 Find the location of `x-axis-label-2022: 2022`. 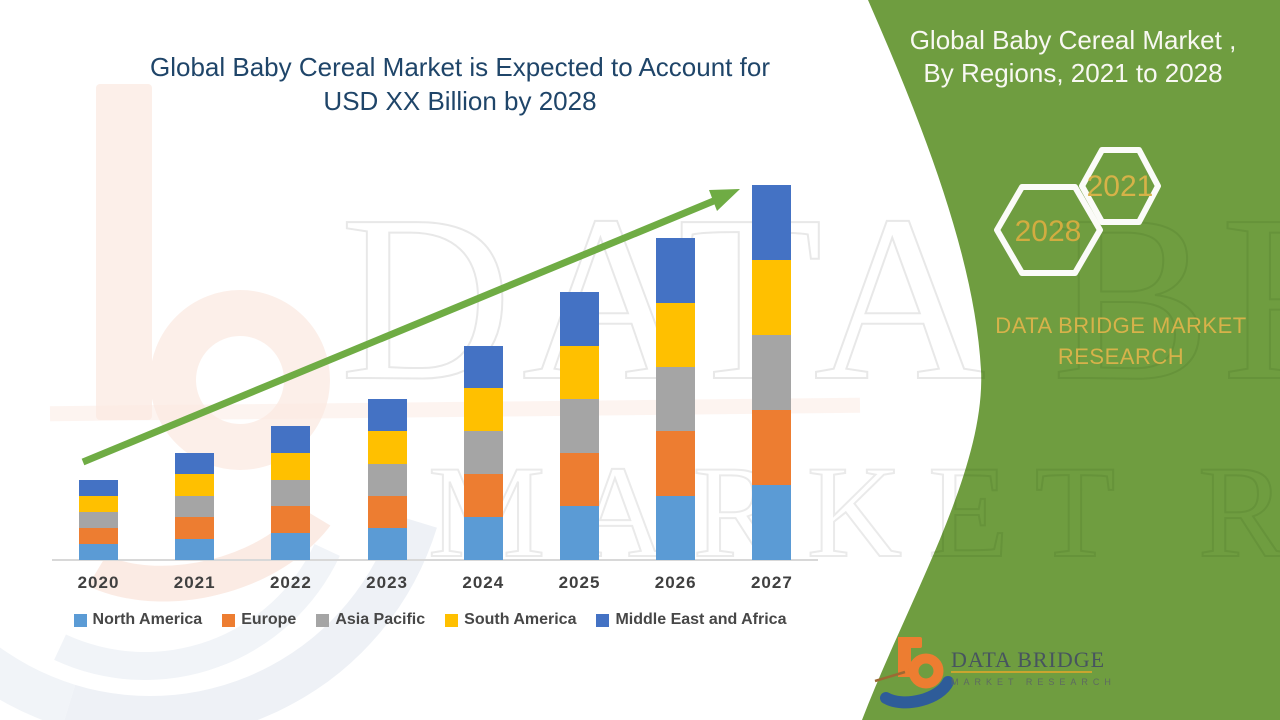

x-axis-label-2022: 2022 is located at coordinates (290, 582).